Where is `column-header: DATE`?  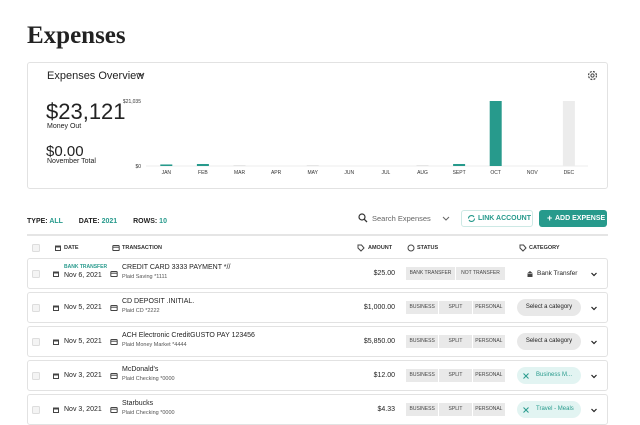
column-header: DATE is located at coordinates (71, 248).